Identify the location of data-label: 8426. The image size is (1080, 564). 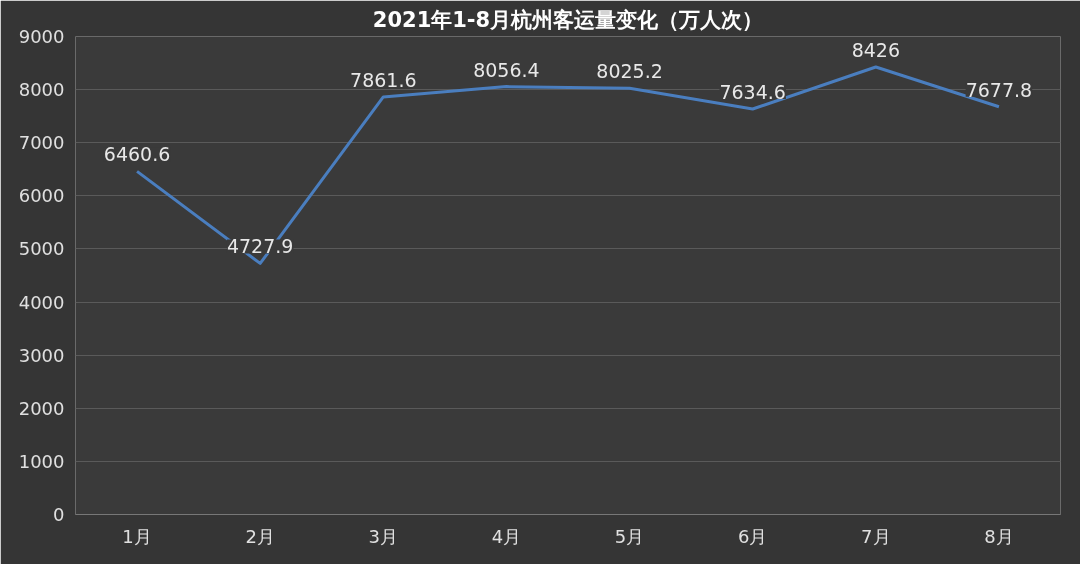
(875, 49).